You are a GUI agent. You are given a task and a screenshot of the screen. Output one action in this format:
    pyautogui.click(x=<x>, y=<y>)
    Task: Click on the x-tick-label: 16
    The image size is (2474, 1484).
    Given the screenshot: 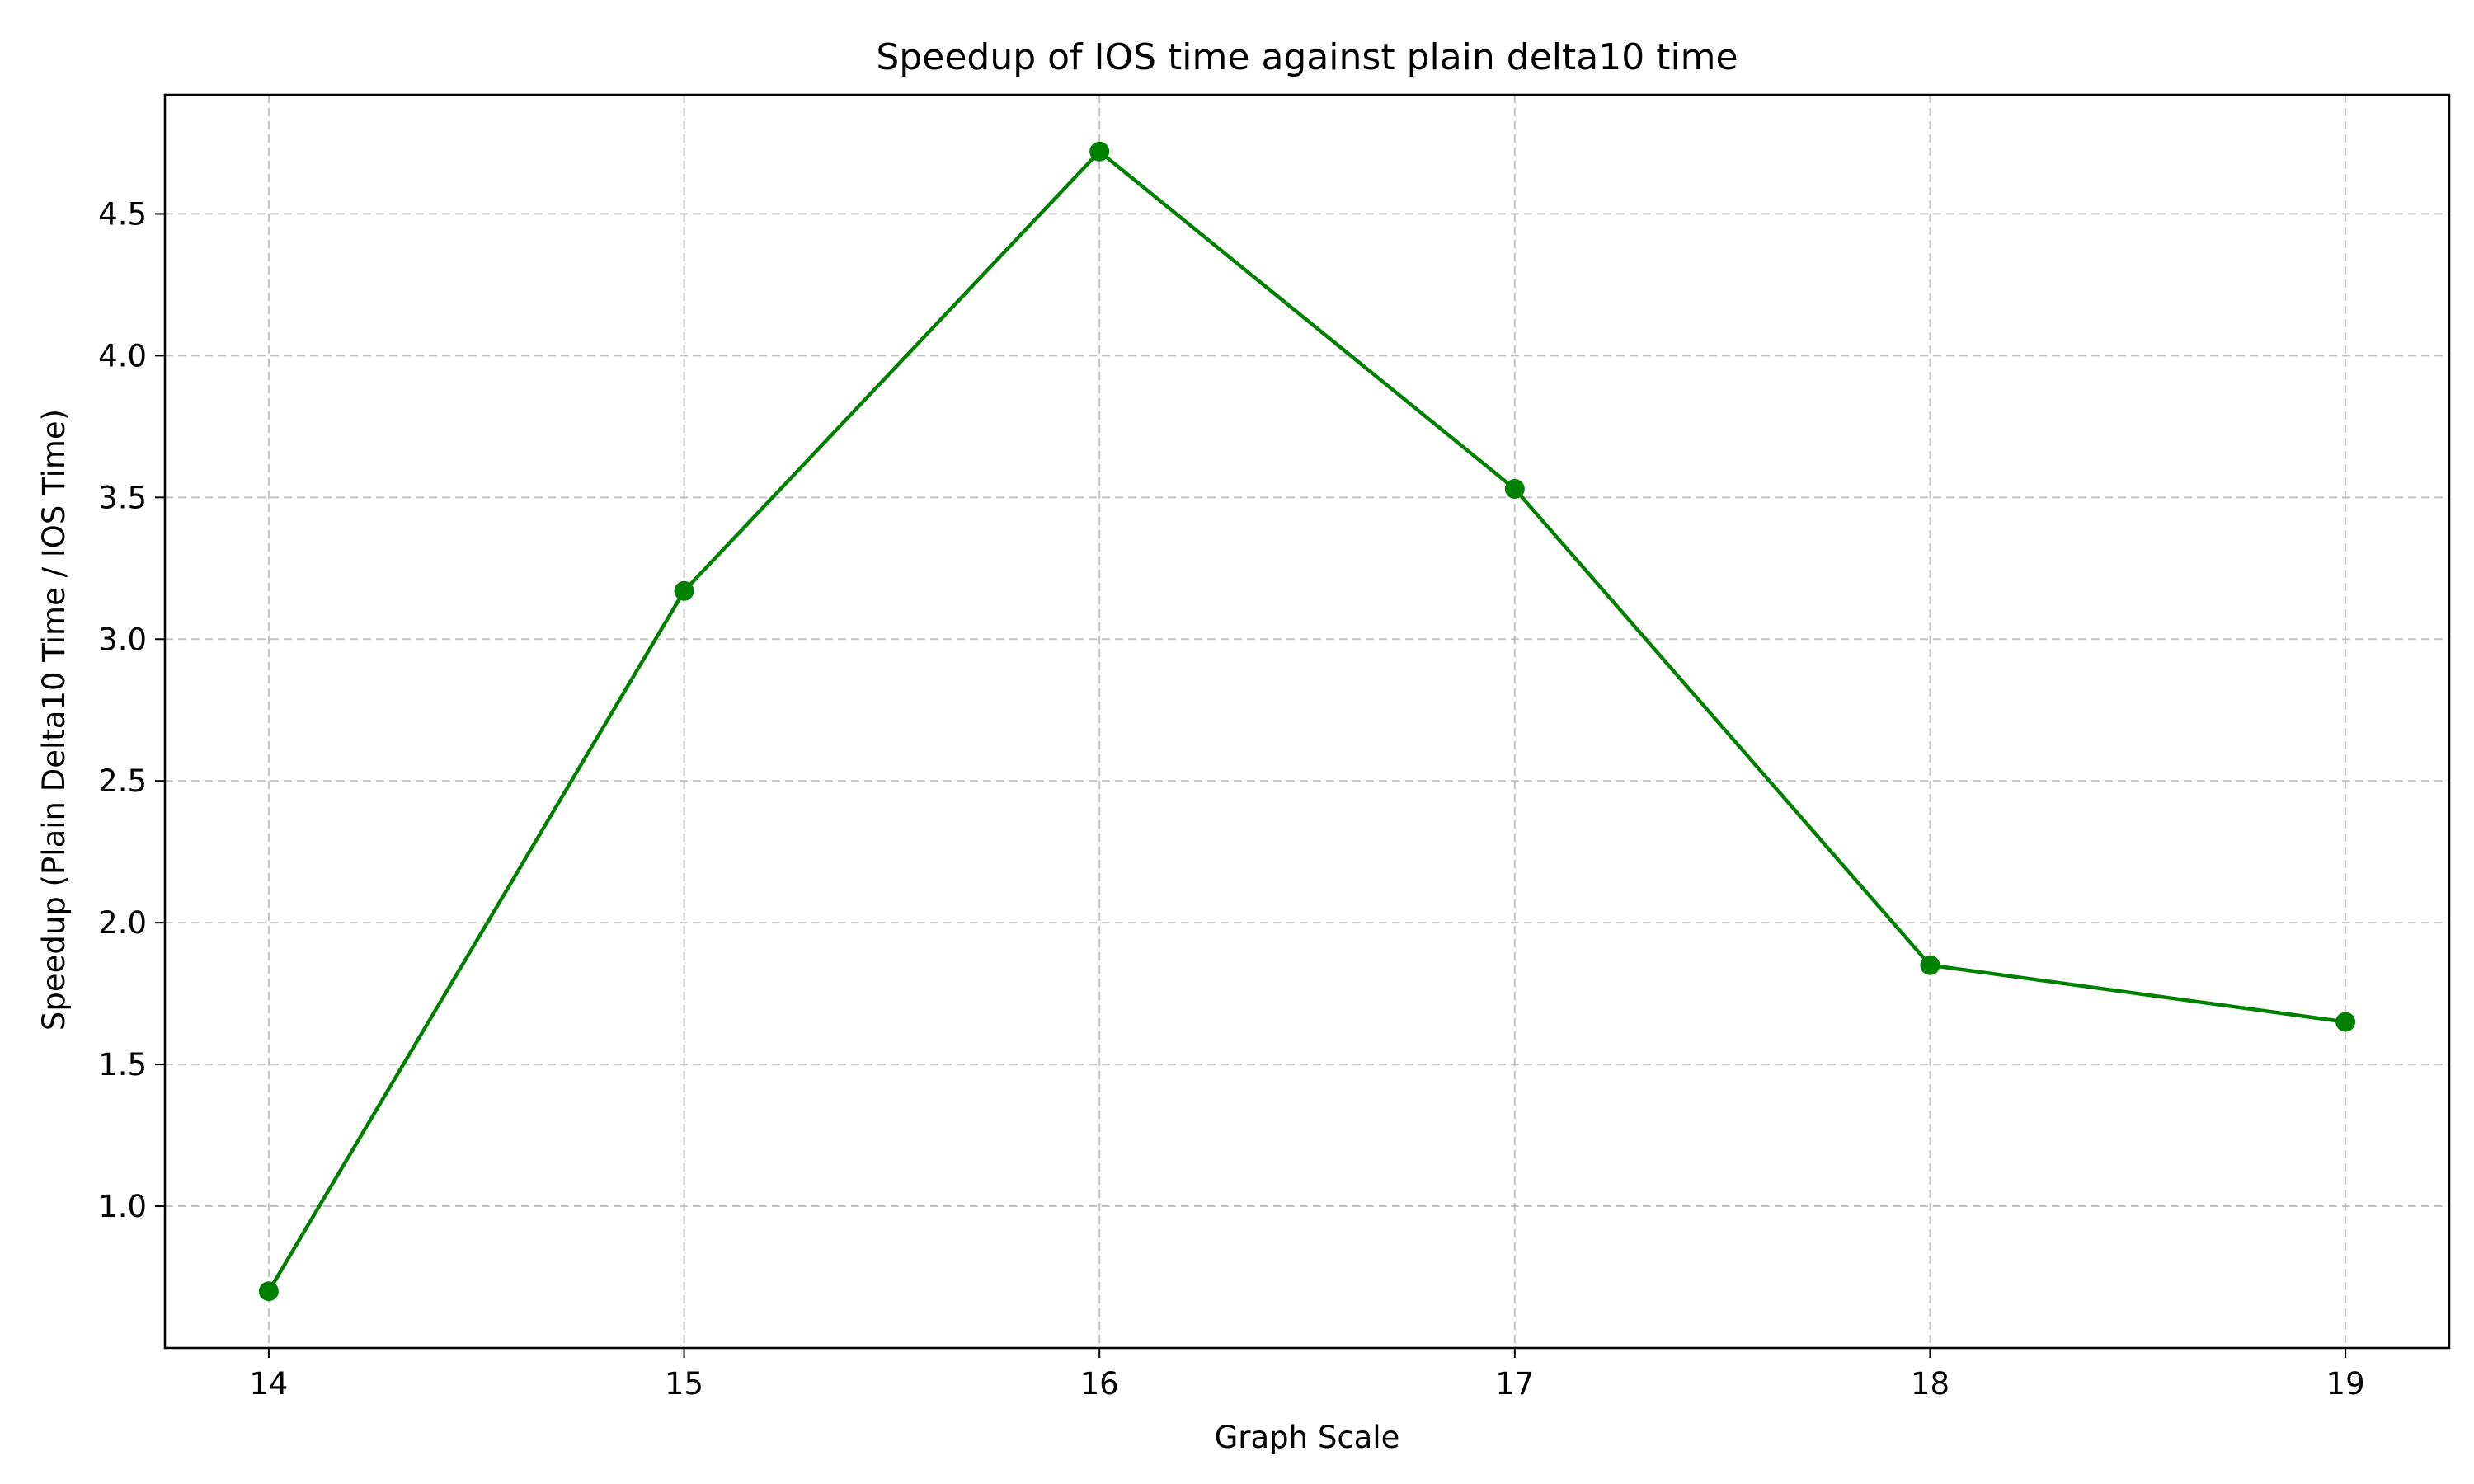 What is the action you would take?
    pyautogui.click(x=1099, y=1384)
    